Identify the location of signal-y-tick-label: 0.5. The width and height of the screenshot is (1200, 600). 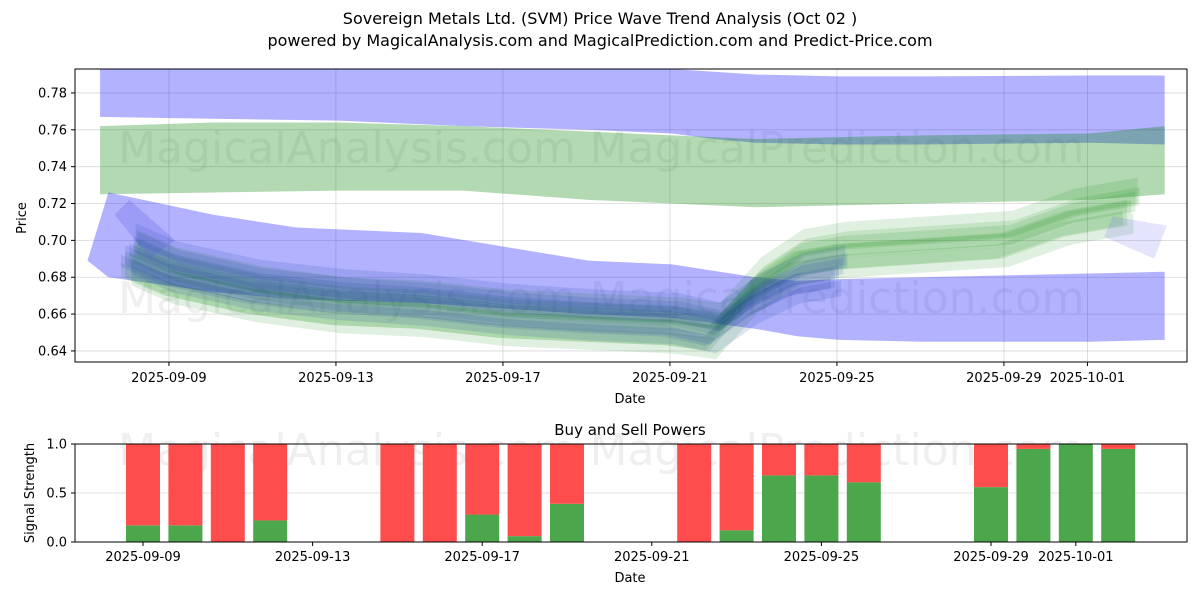
(56, 494).